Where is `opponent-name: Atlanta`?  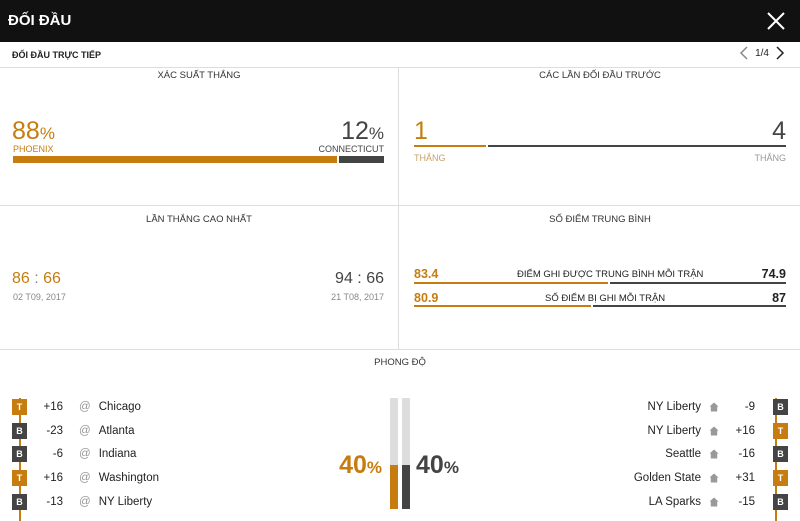
opponent-name: Atlanta is located at coordinates (116, 430).